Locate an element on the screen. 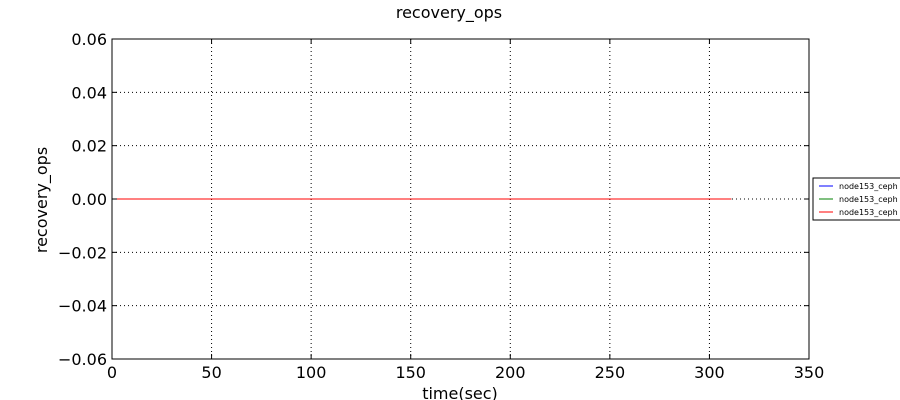  x-axis-title: time(sec) is located at coordinates (460, 392).